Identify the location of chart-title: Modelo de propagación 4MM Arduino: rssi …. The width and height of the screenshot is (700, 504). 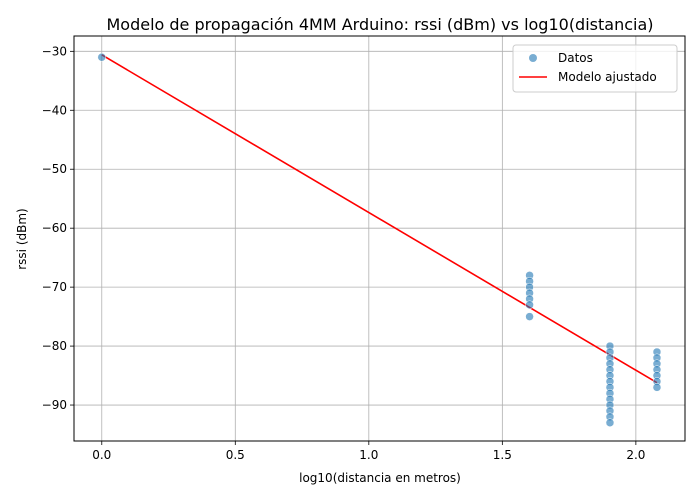
(379, 24).